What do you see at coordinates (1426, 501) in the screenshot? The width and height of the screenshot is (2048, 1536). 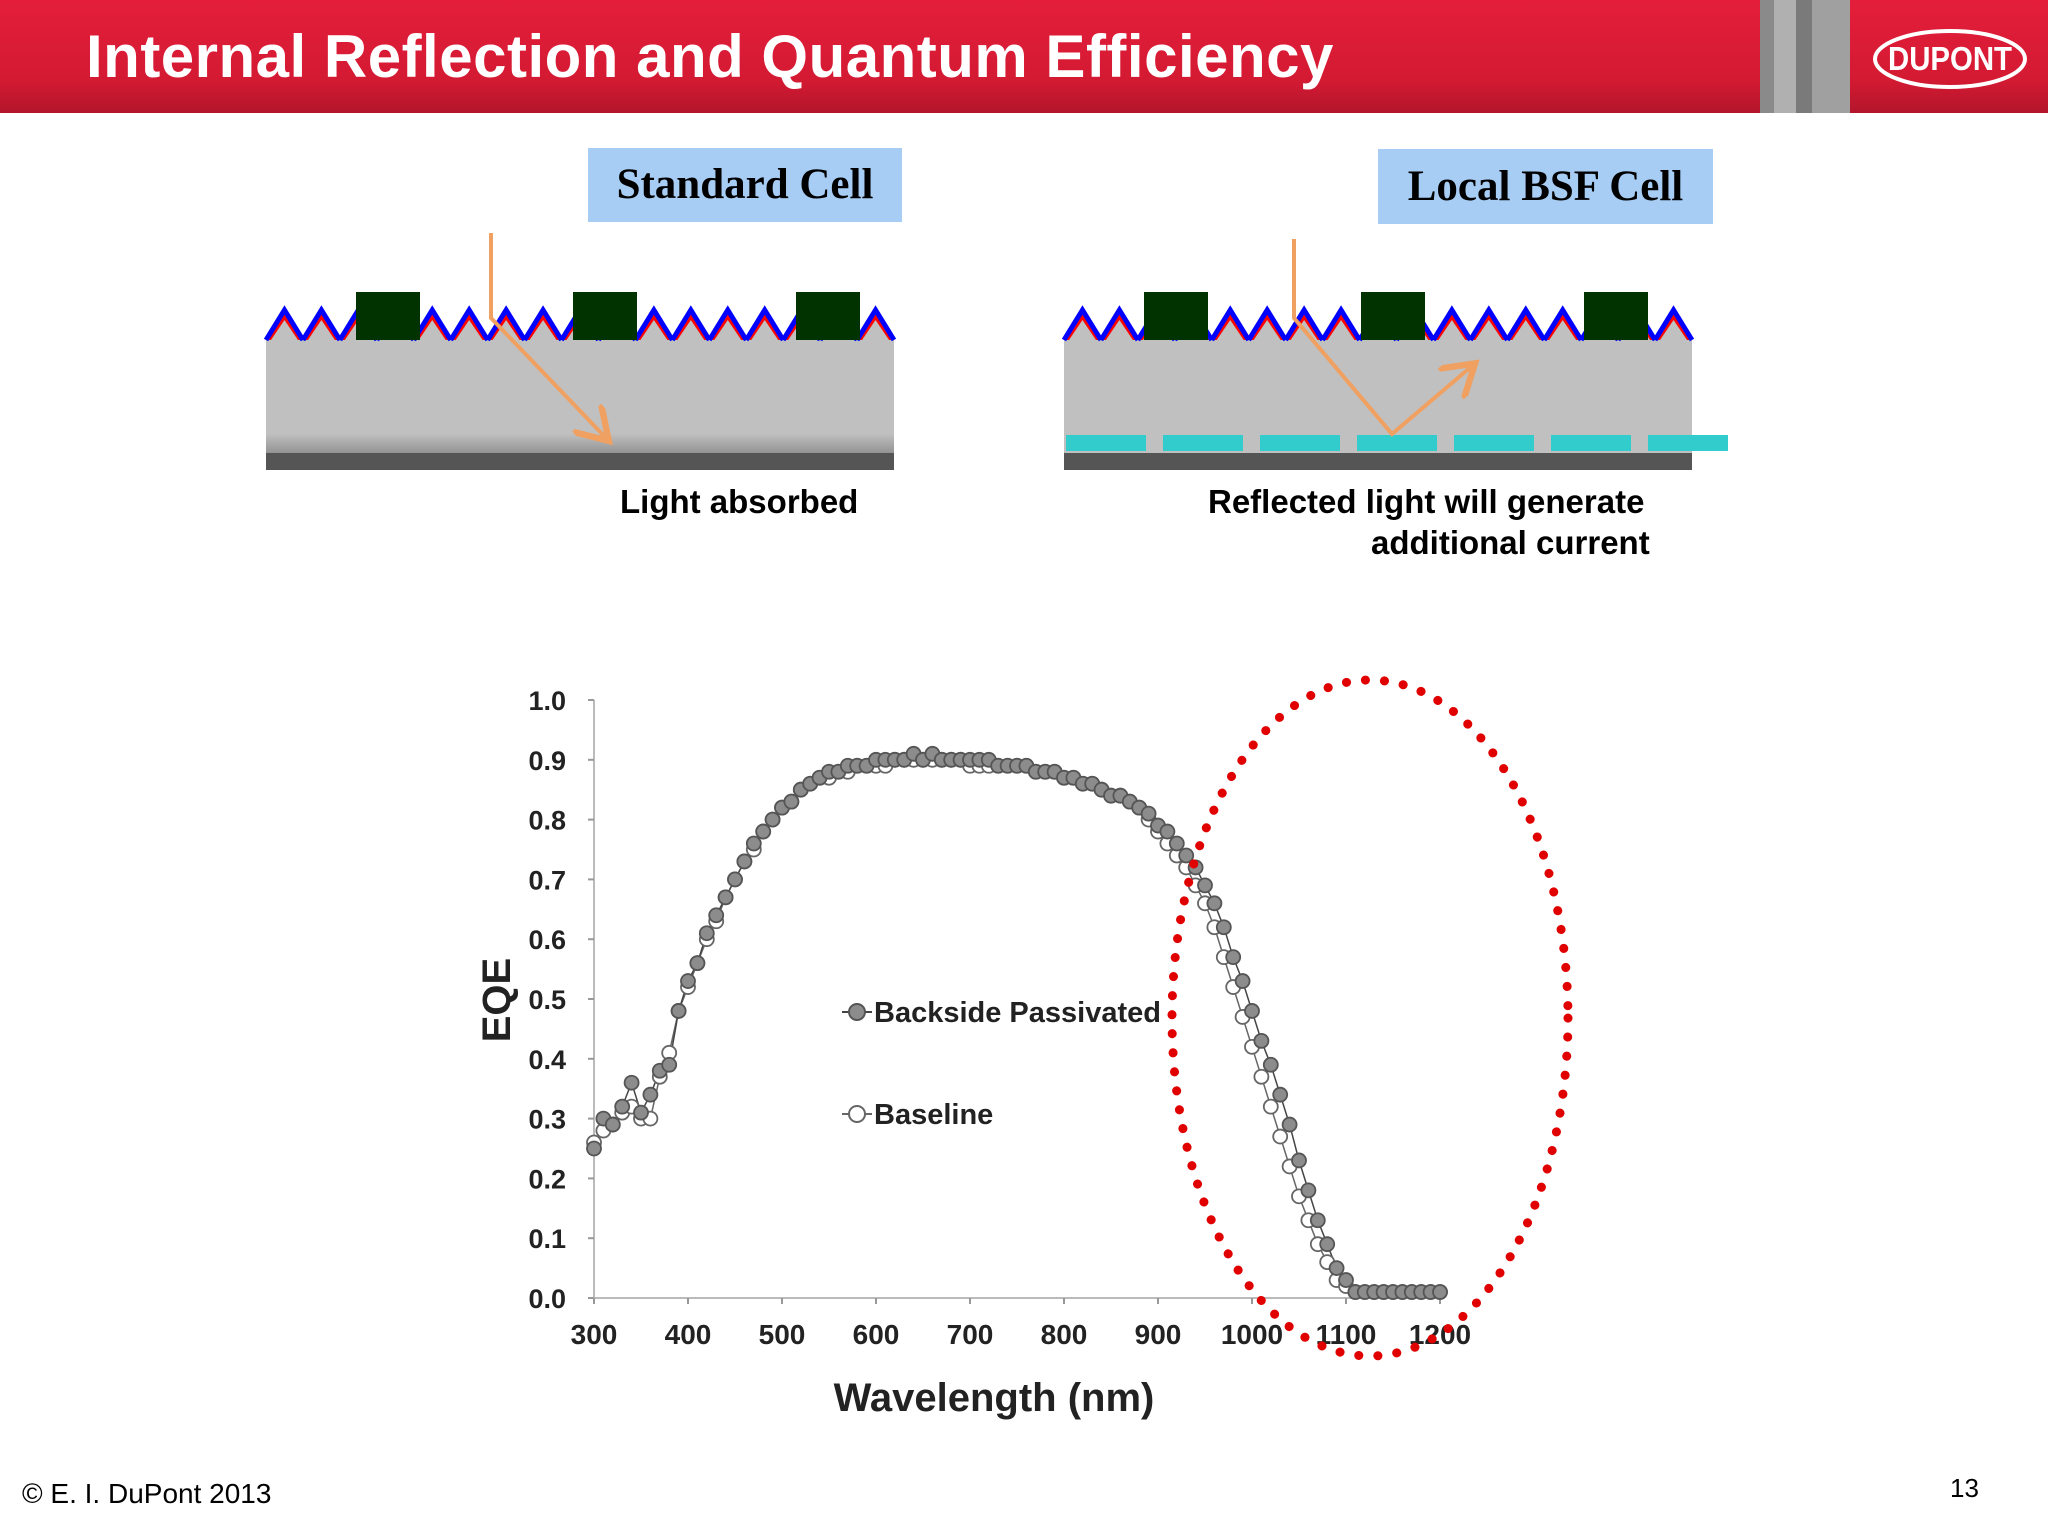 I see `bsf-caption-line1: Reflected light will generate` at bounding box center [1426, 501].